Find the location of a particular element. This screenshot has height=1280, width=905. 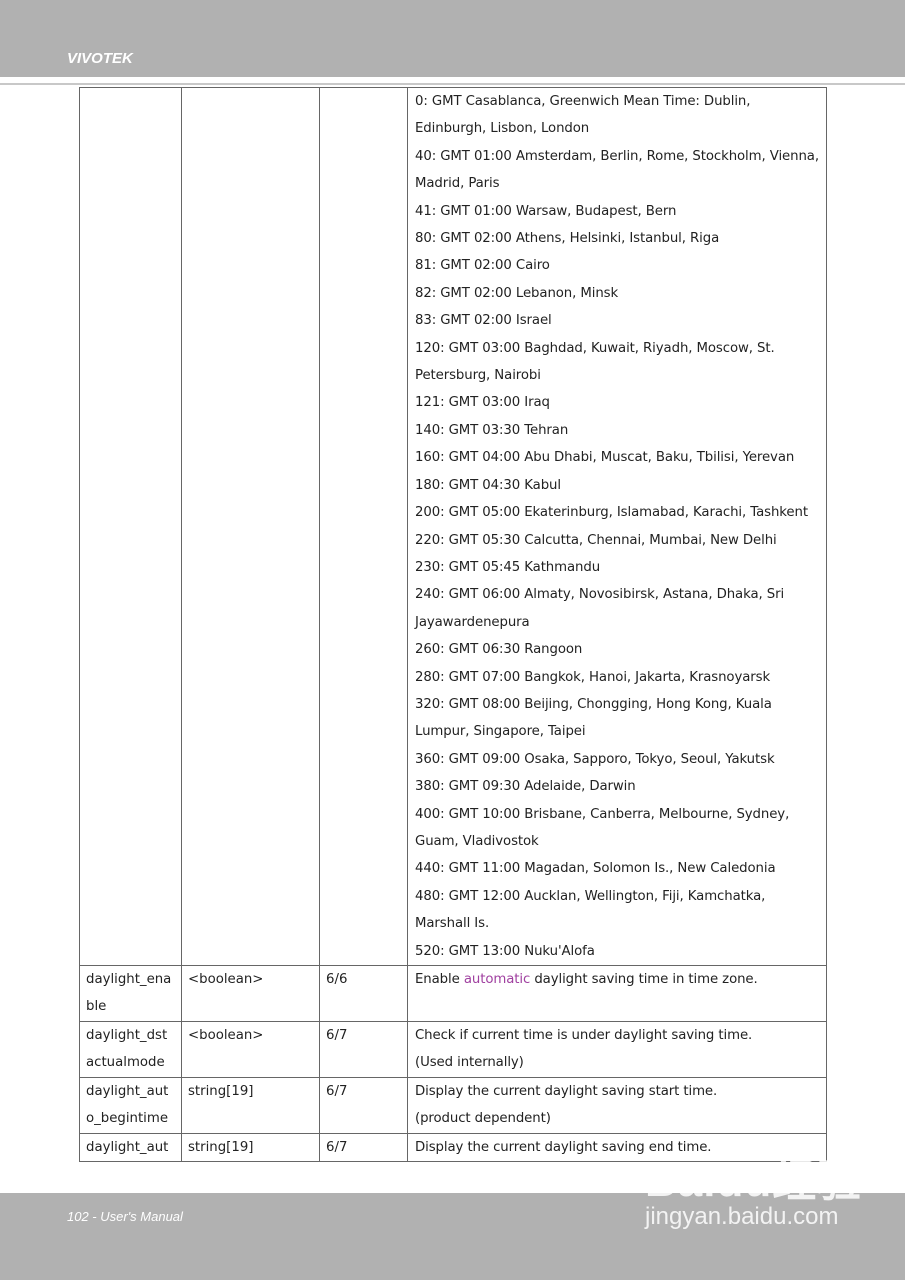

cell-security: 6/6 is located at coordinates (363, 993).